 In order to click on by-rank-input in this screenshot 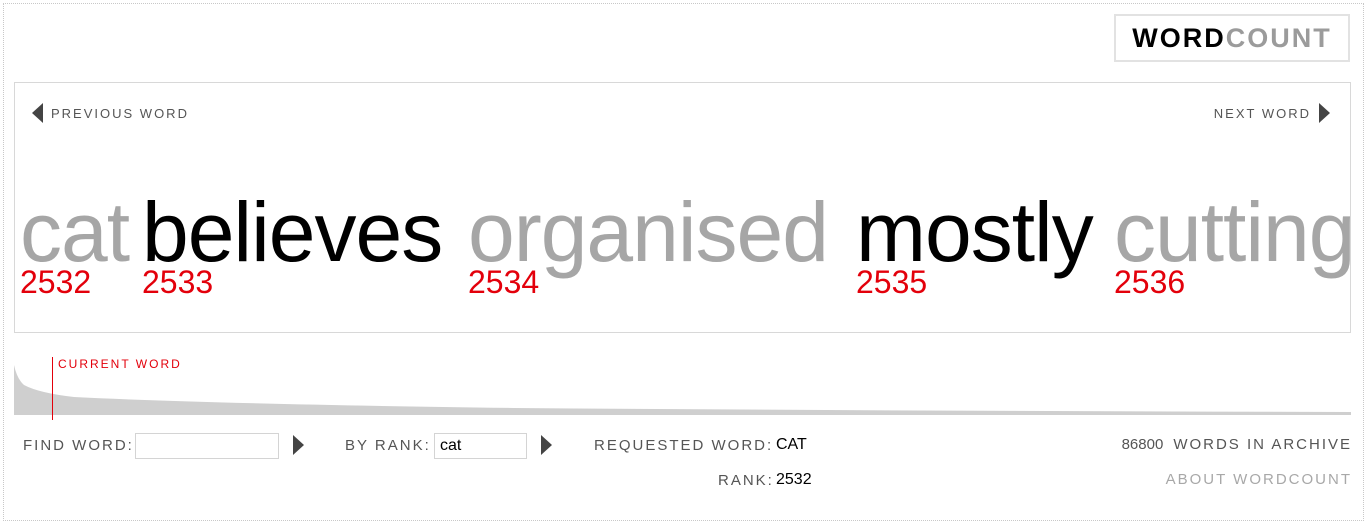, I will do `click(480, 446)`.